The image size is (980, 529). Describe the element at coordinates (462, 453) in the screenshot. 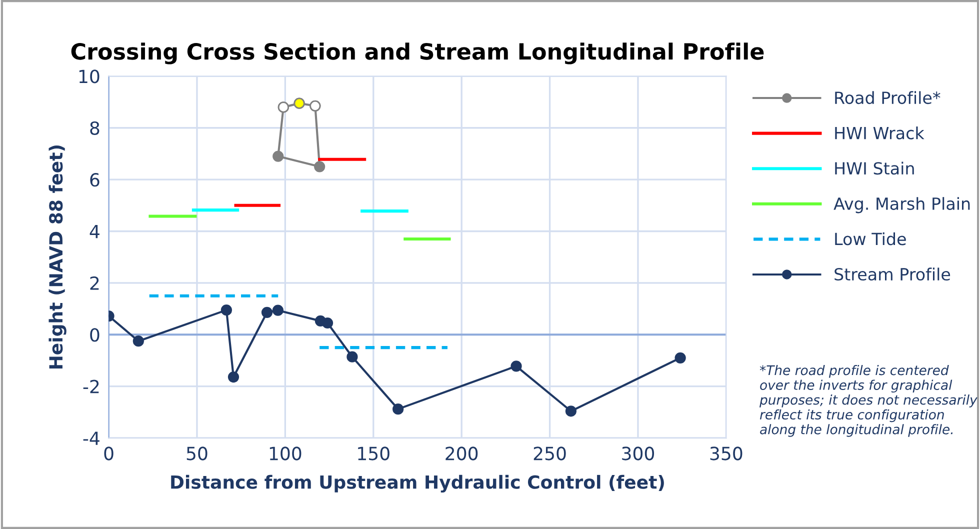

I see `x-tick-label: 200` at that location.